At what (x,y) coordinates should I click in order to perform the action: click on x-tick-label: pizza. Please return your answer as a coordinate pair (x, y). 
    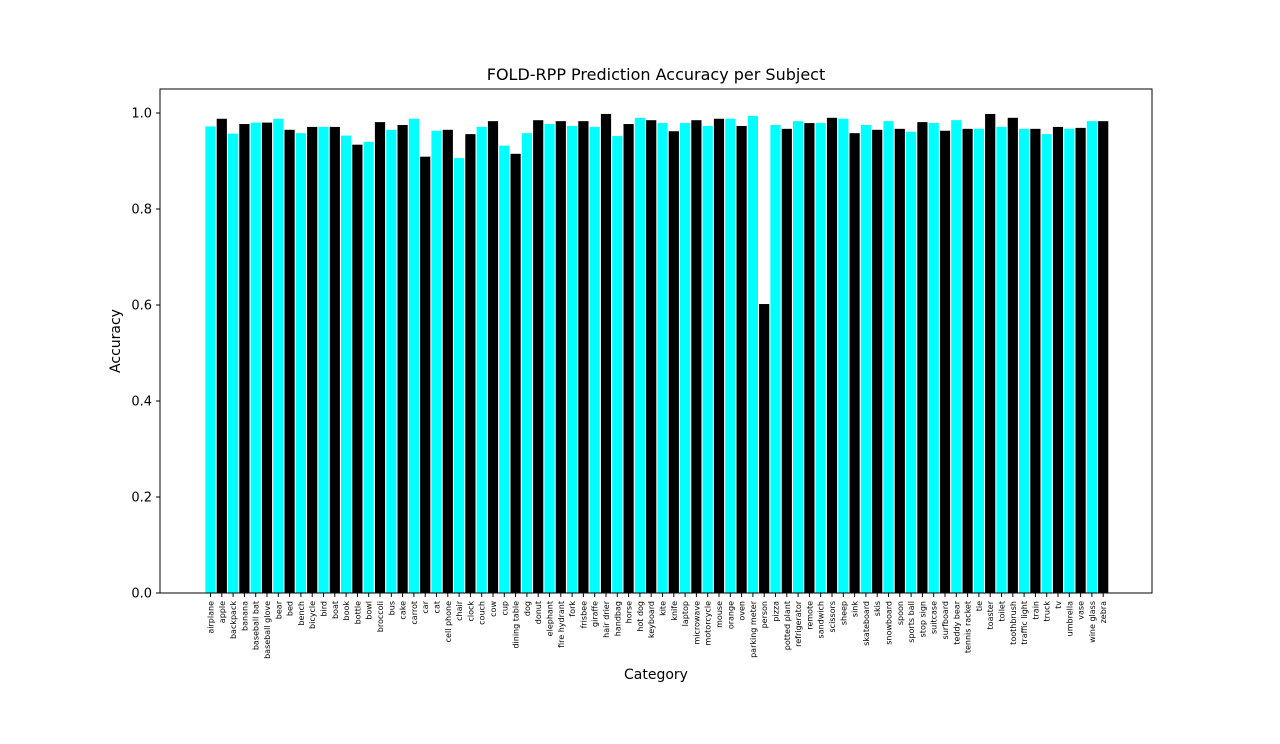
    Looking at the image, I should click on (776, 611).